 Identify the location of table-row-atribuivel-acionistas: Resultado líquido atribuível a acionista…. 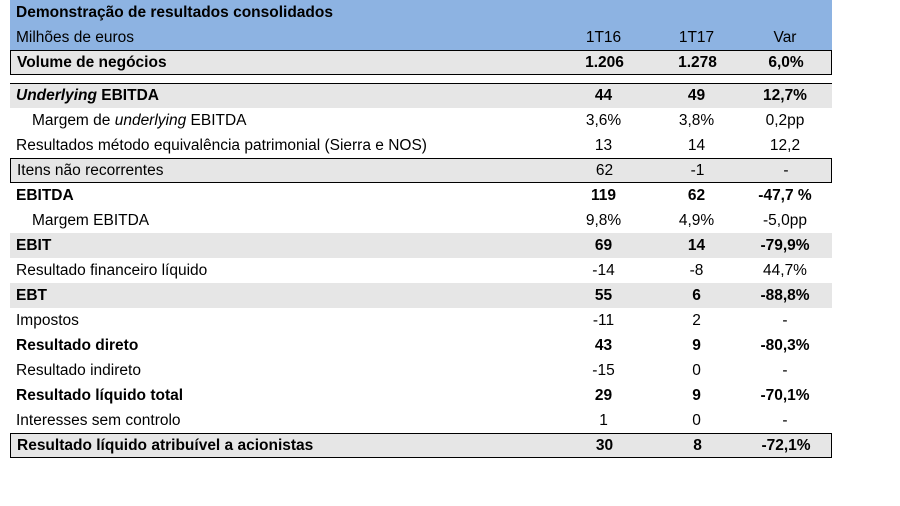
(421, 445).